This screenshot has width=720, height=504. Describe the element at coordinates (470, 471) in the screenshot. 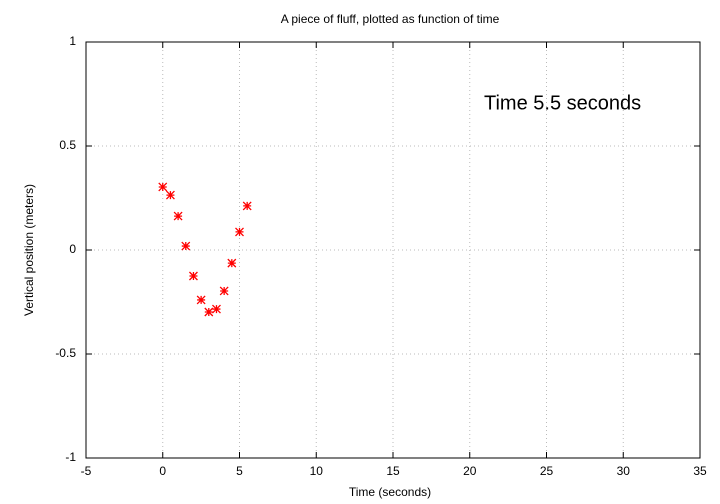

I see `x-tick-label: 20` at that location.